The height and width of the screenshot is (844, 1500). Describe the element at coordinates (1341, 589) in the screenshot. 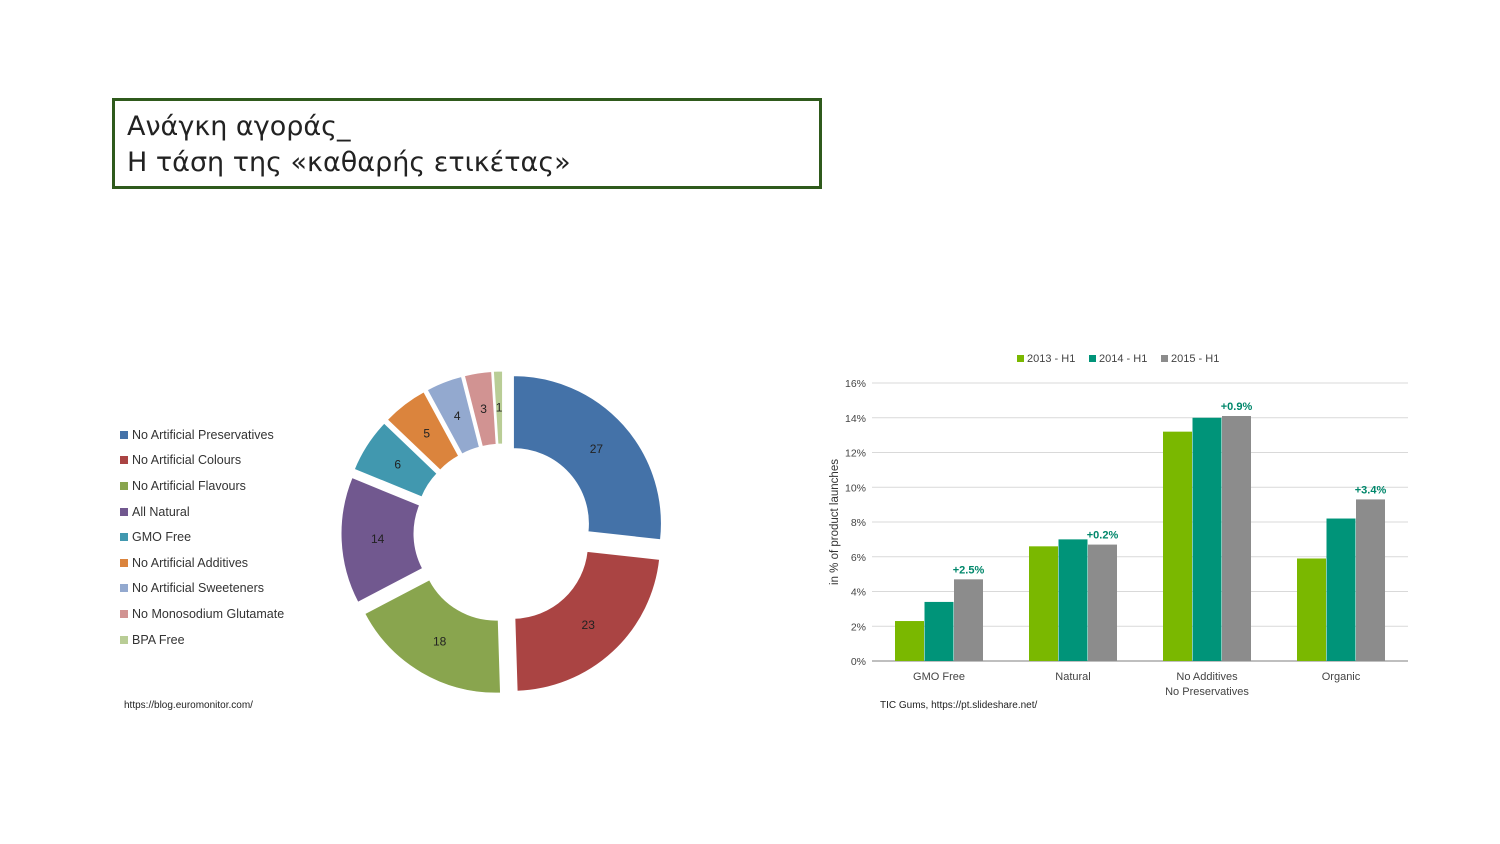

I see `bar-organic-2014-h1` at that location.